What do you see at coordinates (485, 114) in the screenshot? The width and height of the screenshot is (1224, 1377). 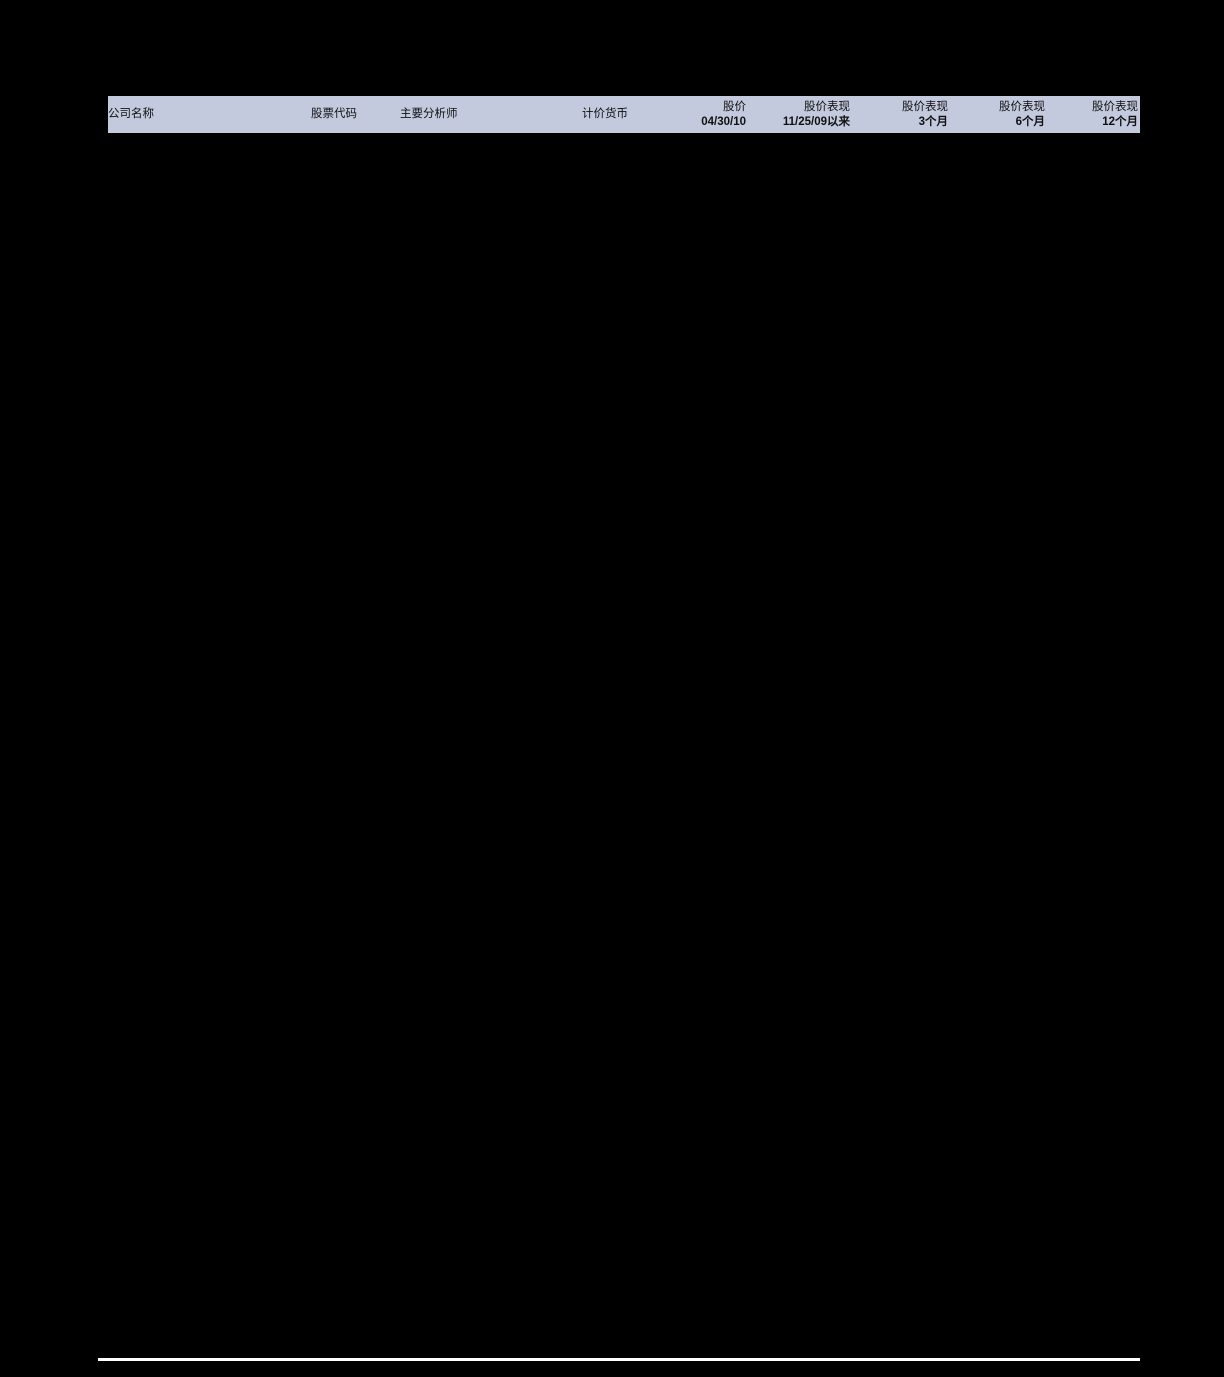 I see `column-header-lead-analyst: 主要分析师` at bounding box center [485, 114].